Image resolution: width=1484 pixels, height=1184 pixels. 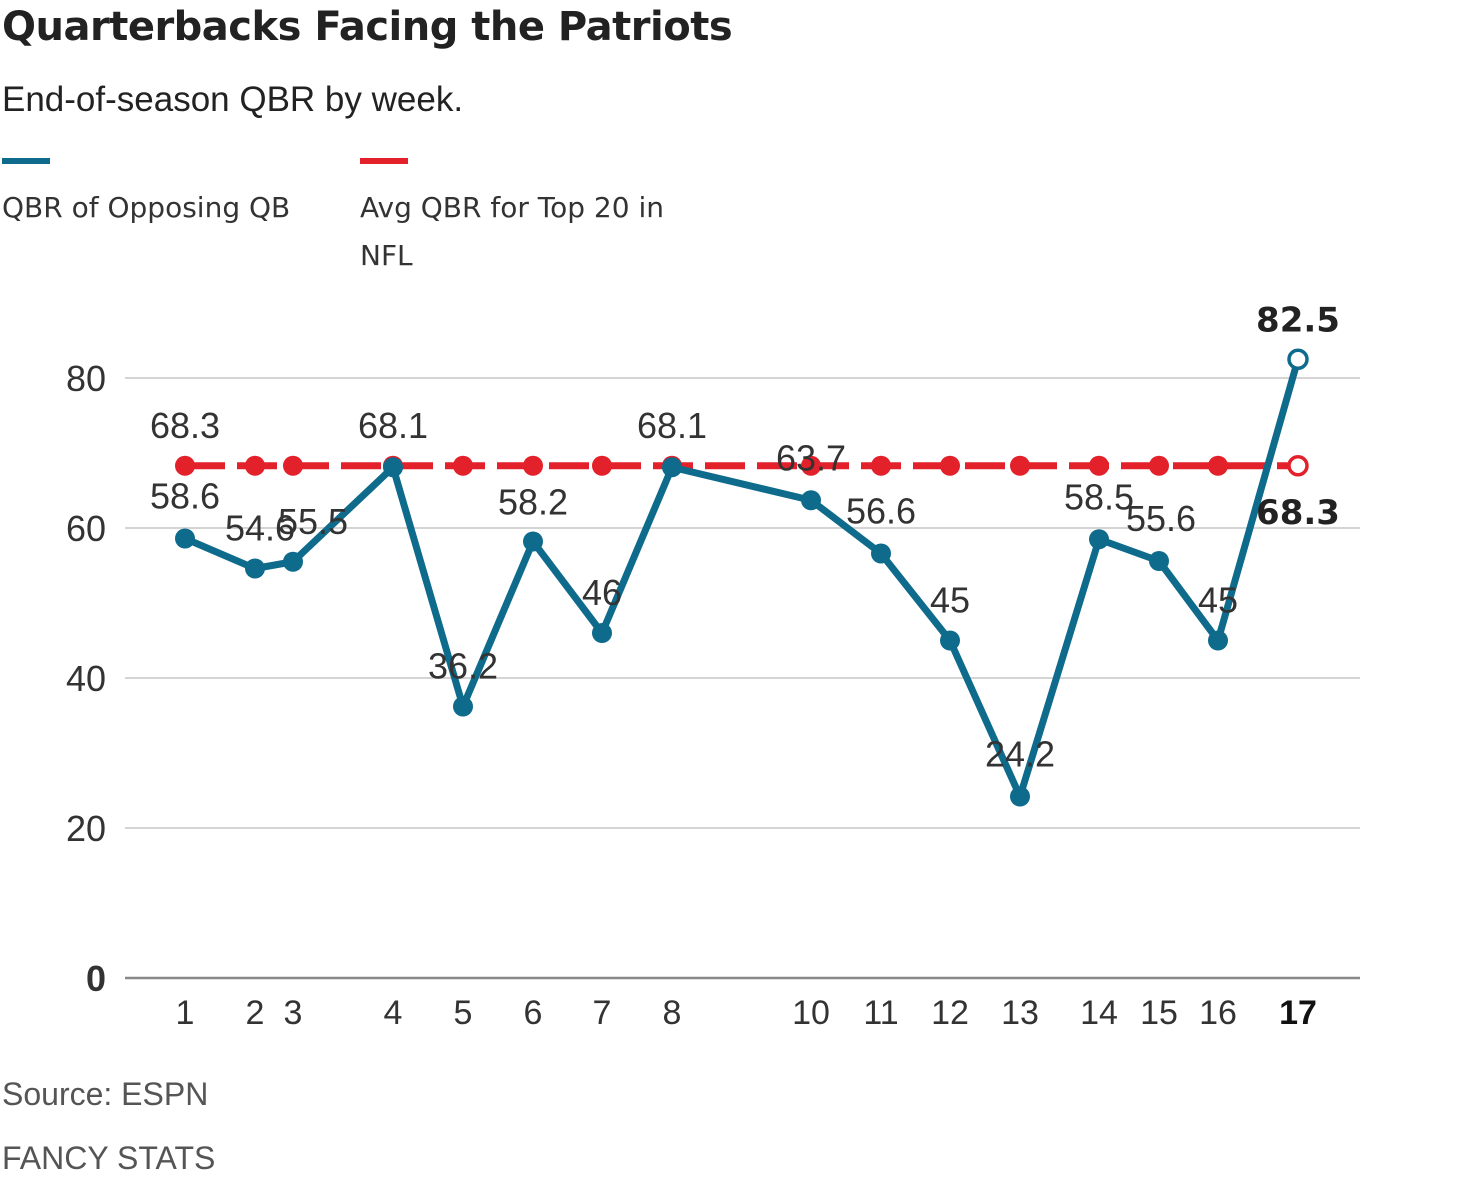 I want to click on x-tick-label: 4, so click(x=393, y=1013).